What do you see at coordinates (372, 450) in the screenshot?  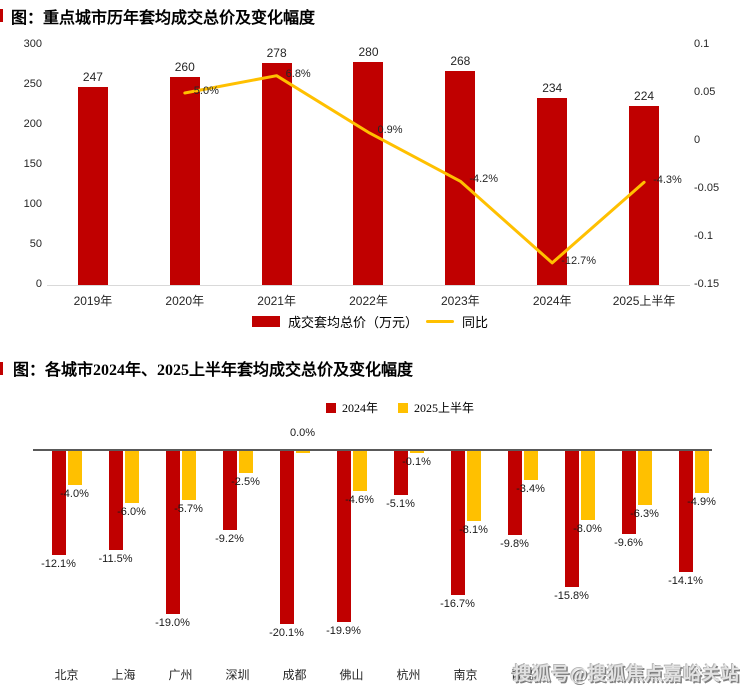 I see `chart2-zero-axis-line` at bounding box center [372, 450].